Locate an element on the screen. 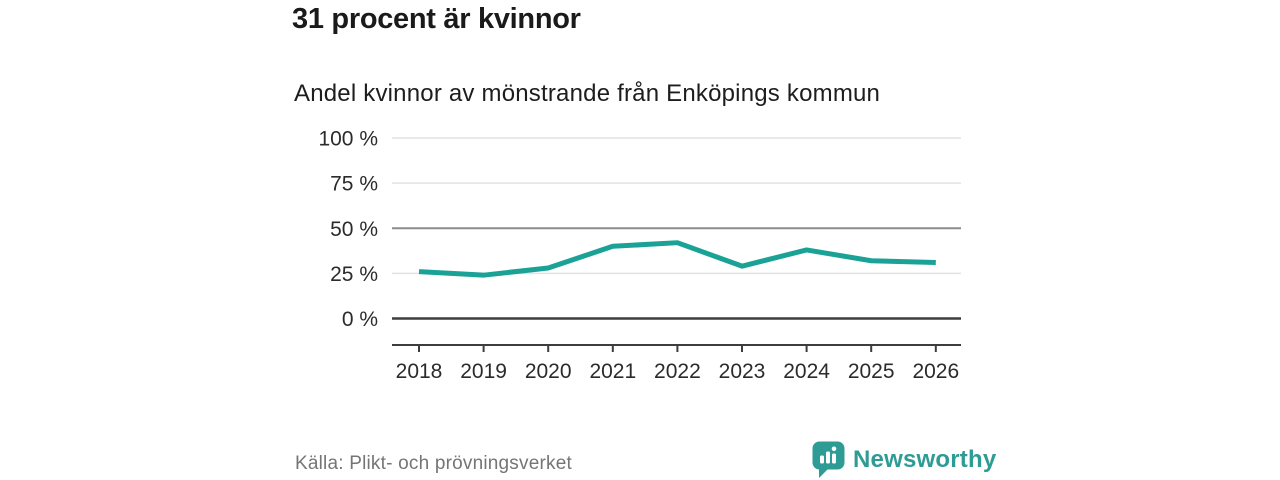 The width and height of the screenshot is (1280, 480). x-axis-label: 2026 is located at coordinates (935, 371).